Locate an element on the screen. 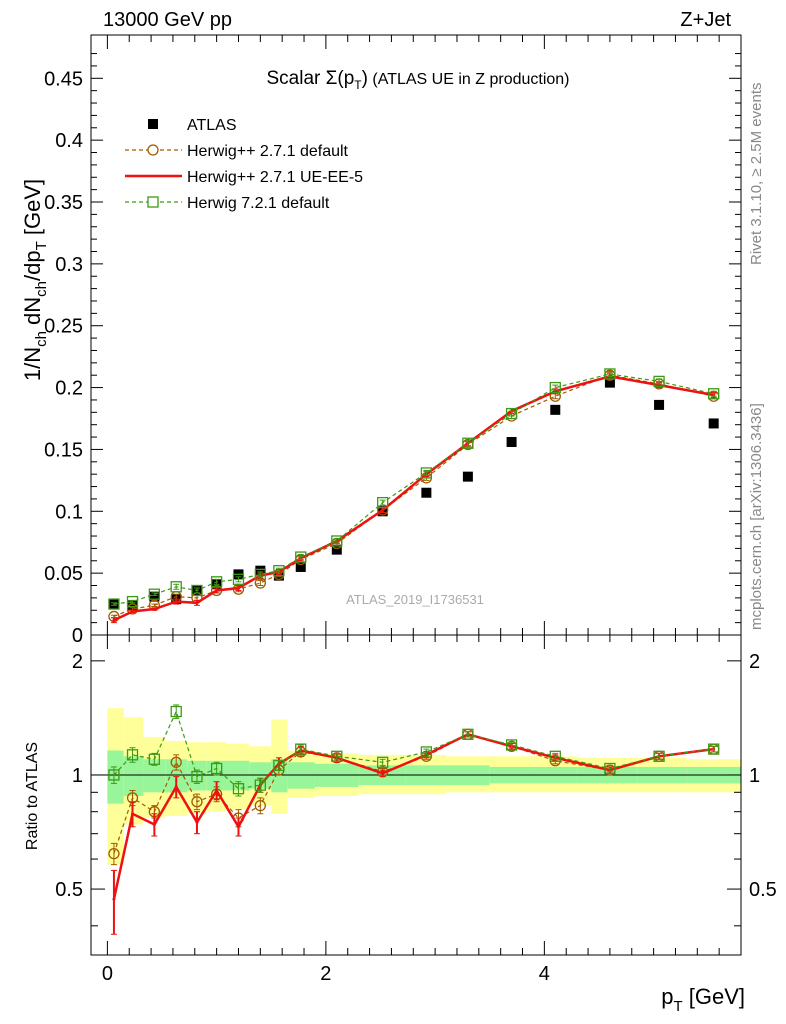 The width and height of the screenshot is (786, 1024). ratio-y-tick-label: 0.5 is located at coordinates (69, 890).